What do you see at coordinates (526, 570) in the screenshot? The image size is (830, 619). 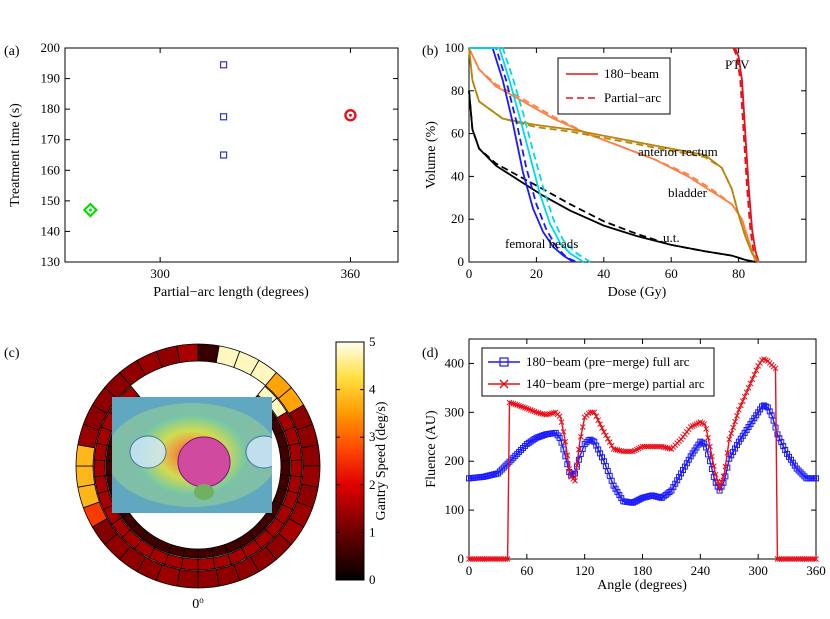 I see `panel-d-3-xtick-label: 60` at bounding box center [526, 570].